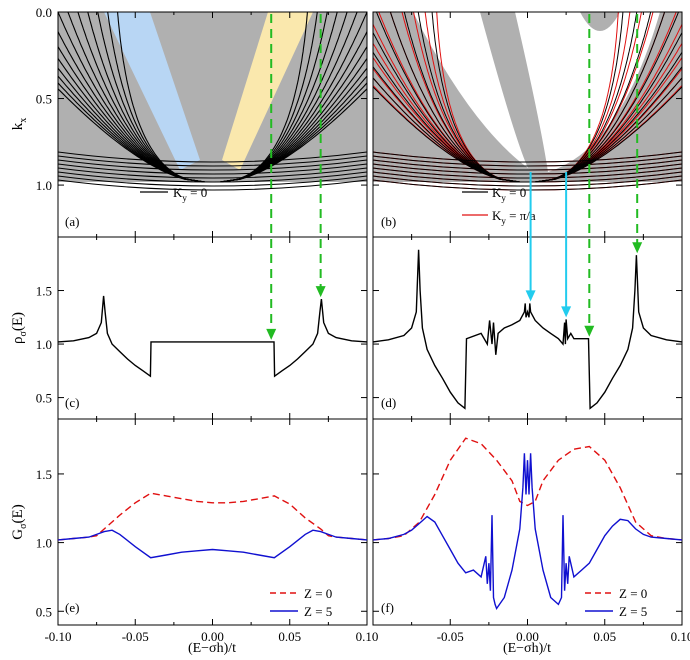  I want to click on blue-shaded-region, so click(152, 91).